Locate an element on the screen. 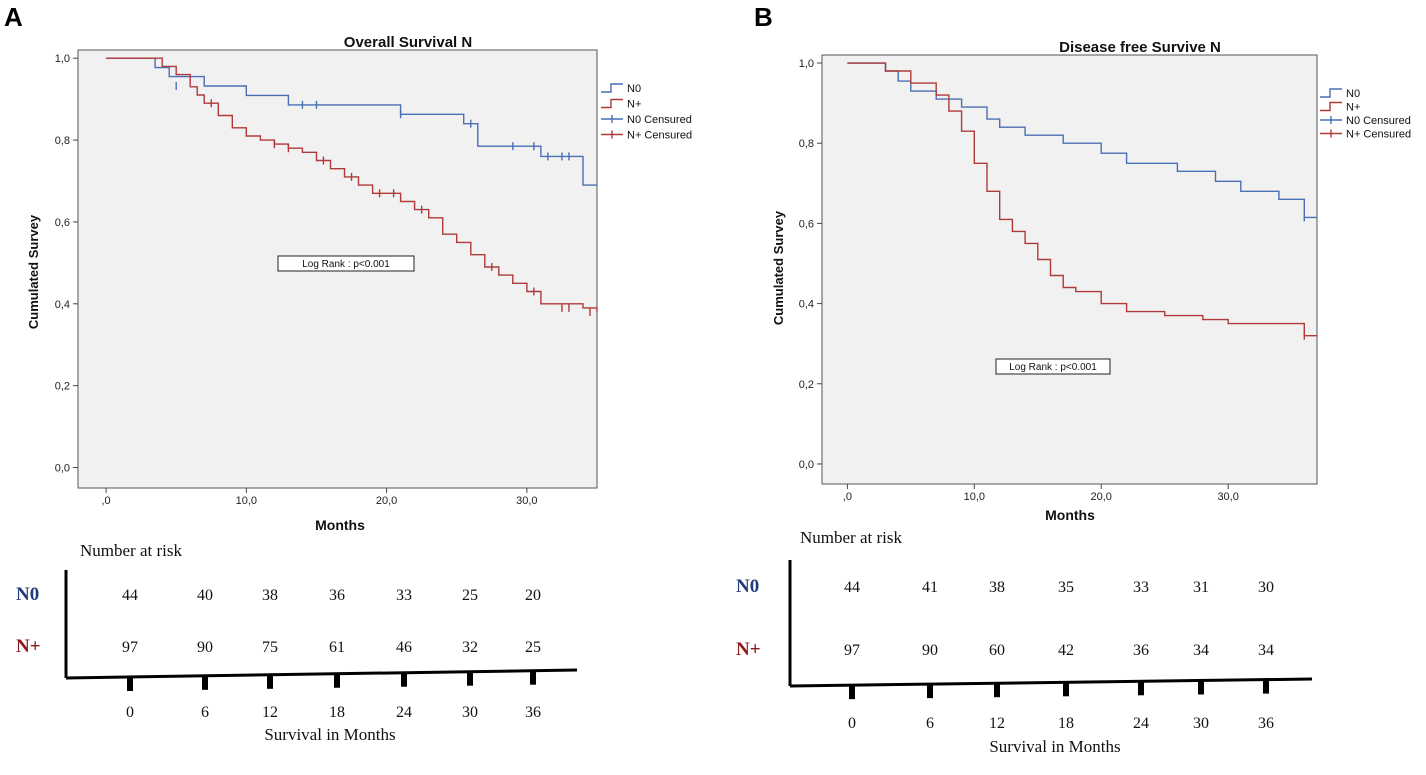  risk-time-label-b: 6 is located at coordinates (930, 723).